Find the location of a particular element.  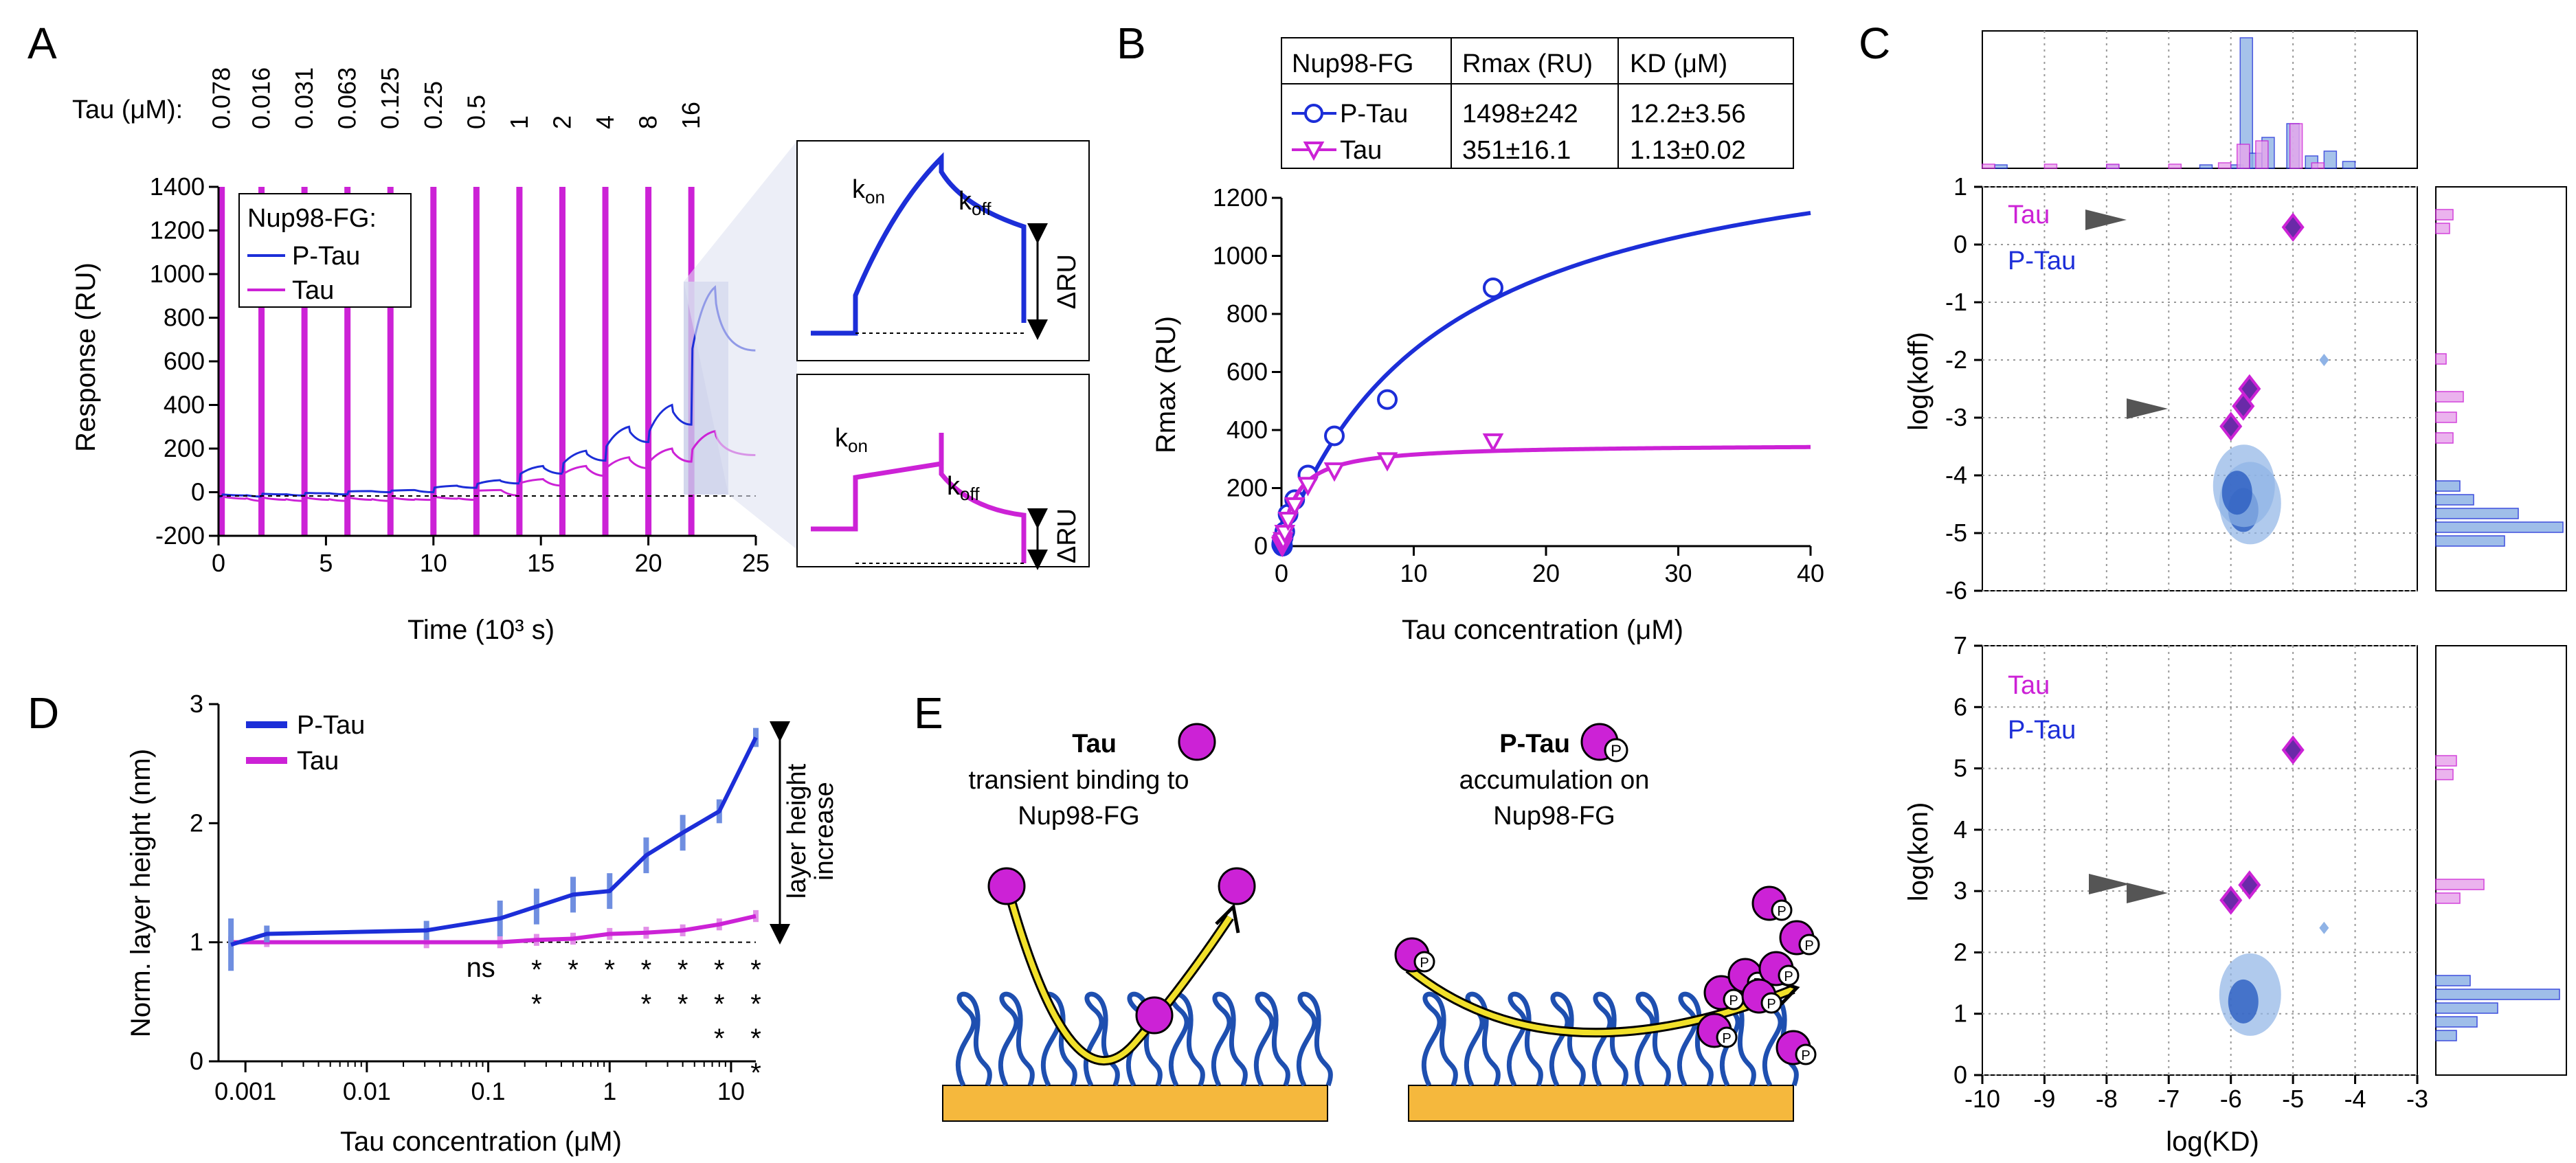

c-bottom-ptau-cluster is located at coordinates (2324, 928).